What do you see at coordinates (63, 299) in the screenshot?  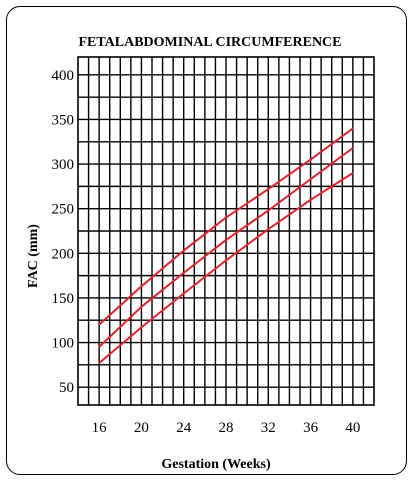 I see `y-tick-label: 150` at bounding box center [63, 299].